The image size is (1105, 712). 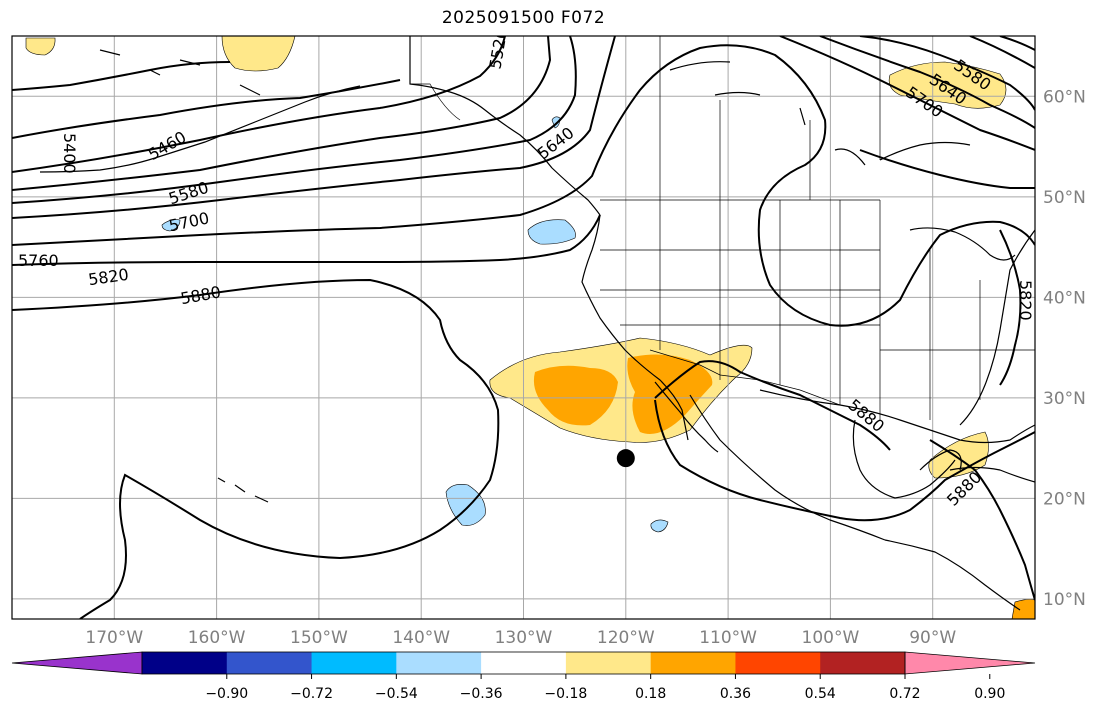 I want to click on alaska-peninsula-islands, so click(x=180, y=72).